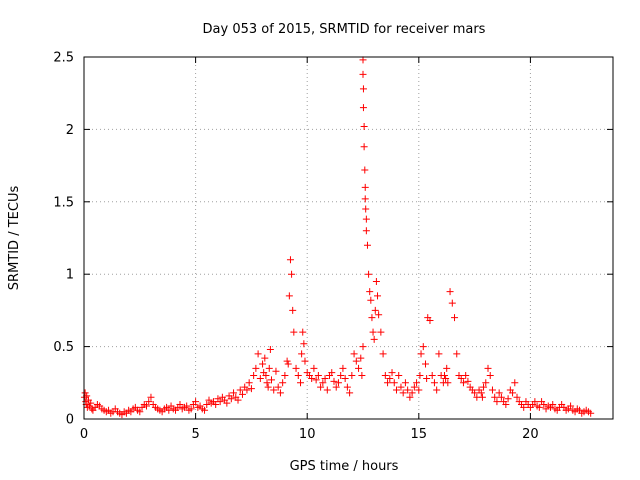 This screenshot has width=640, height=480. What do you see at coordinates (344, 466) in the screenshot?
I see `x-axis-label: GPS time / hours` at bounding box center [344, 466].